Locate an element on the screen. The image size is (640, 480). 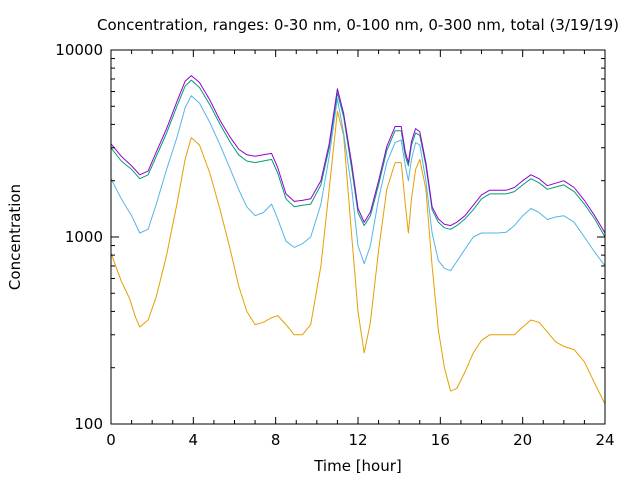
x-tick-label: 16 is located at coordinates (440, 440).